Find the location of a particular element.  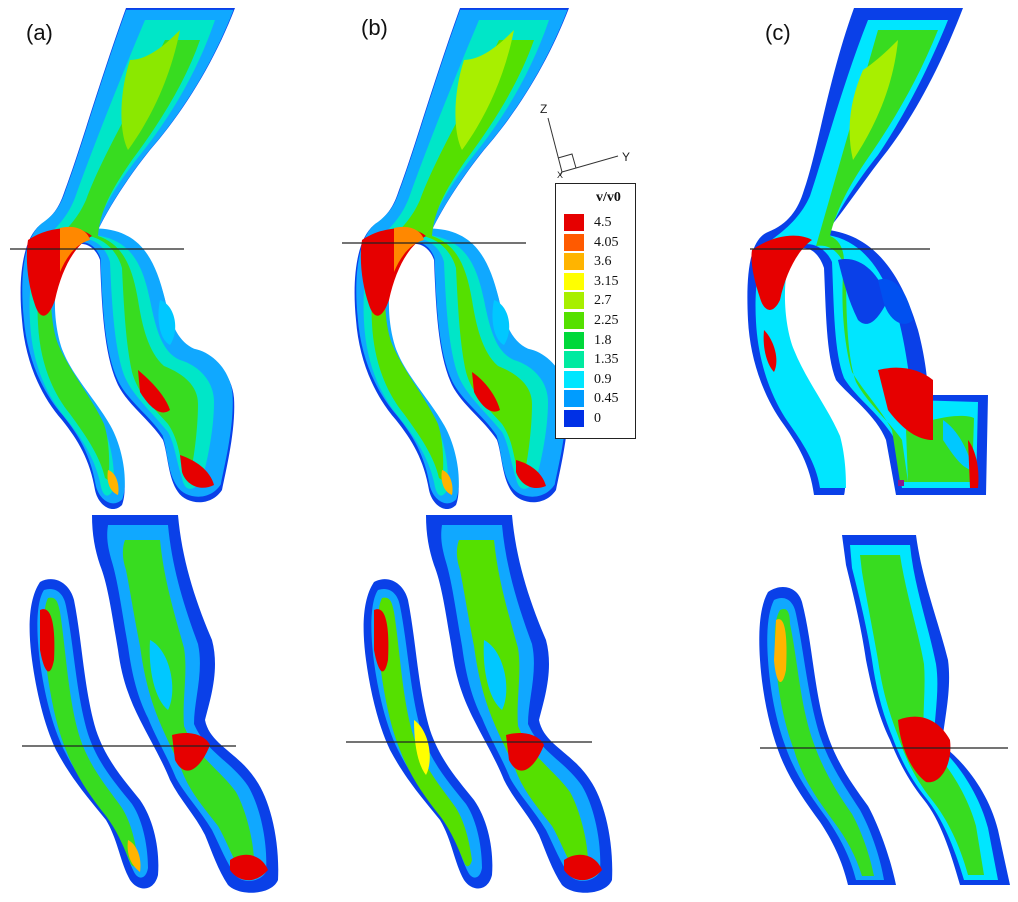

legend-level: 3.6 is located at coordinates (588, 262).